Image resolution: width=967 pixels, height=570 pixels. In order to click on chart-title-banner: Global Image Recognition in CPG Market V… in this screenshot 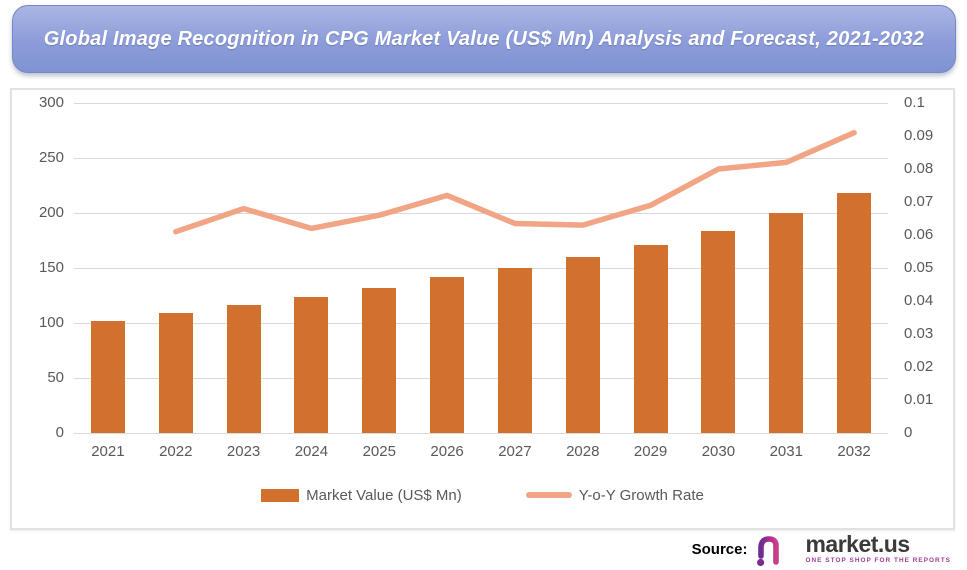, I will do `click(484, 39)`.